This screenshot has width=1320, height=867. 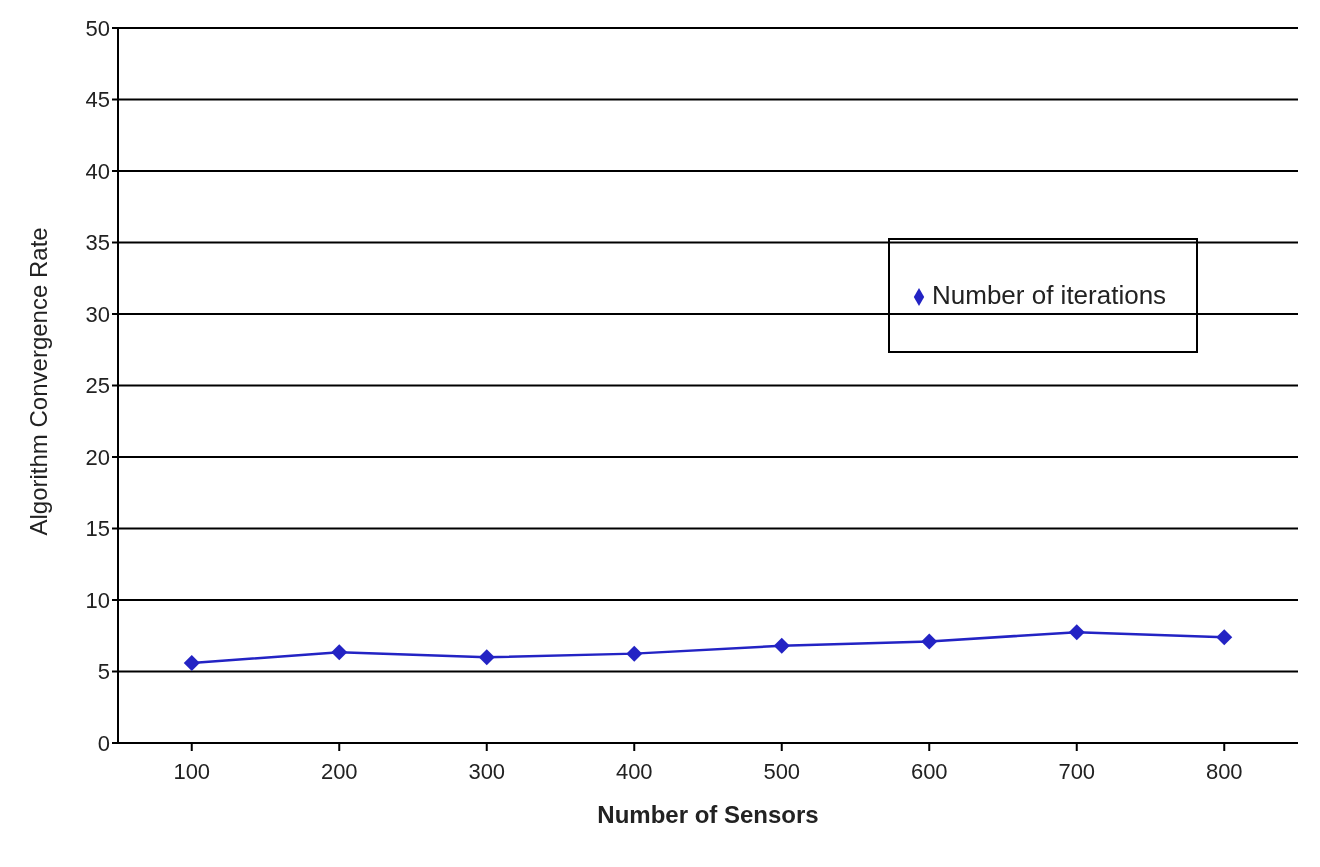 What do you see at coordinates (97, 600) in the screenshot?
I see `y-tick-label: 10` at bounding box center [97, 600].